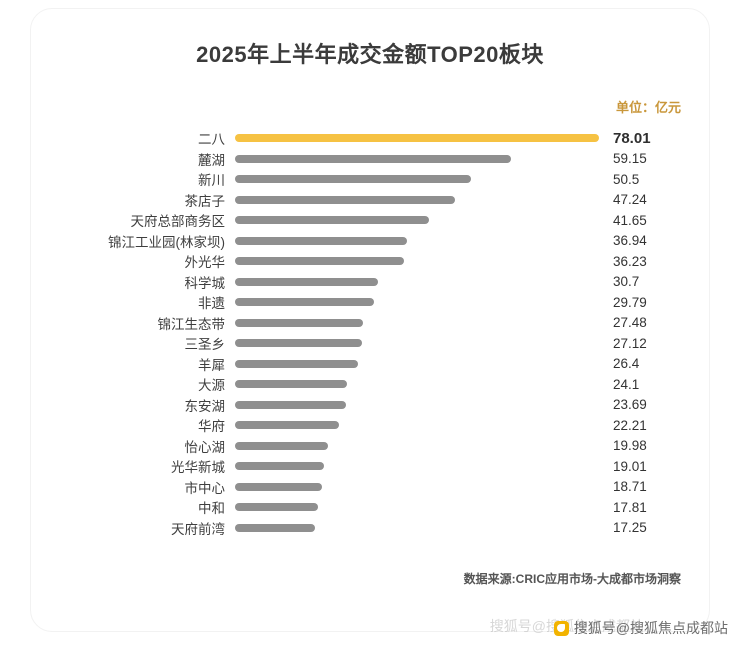  I want to click on chart-row: 中和 17.81, so click(370, 507).